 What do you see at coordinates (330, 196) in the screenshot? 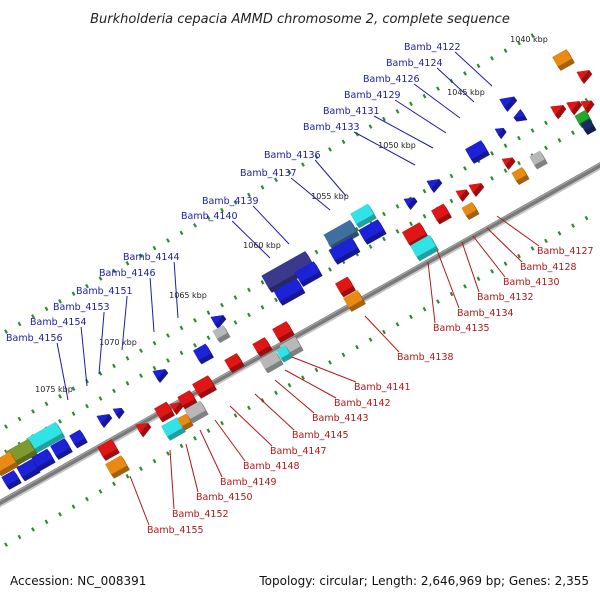
I see `ruler-label: 1055 kbp` at bounding box center [330, 196].